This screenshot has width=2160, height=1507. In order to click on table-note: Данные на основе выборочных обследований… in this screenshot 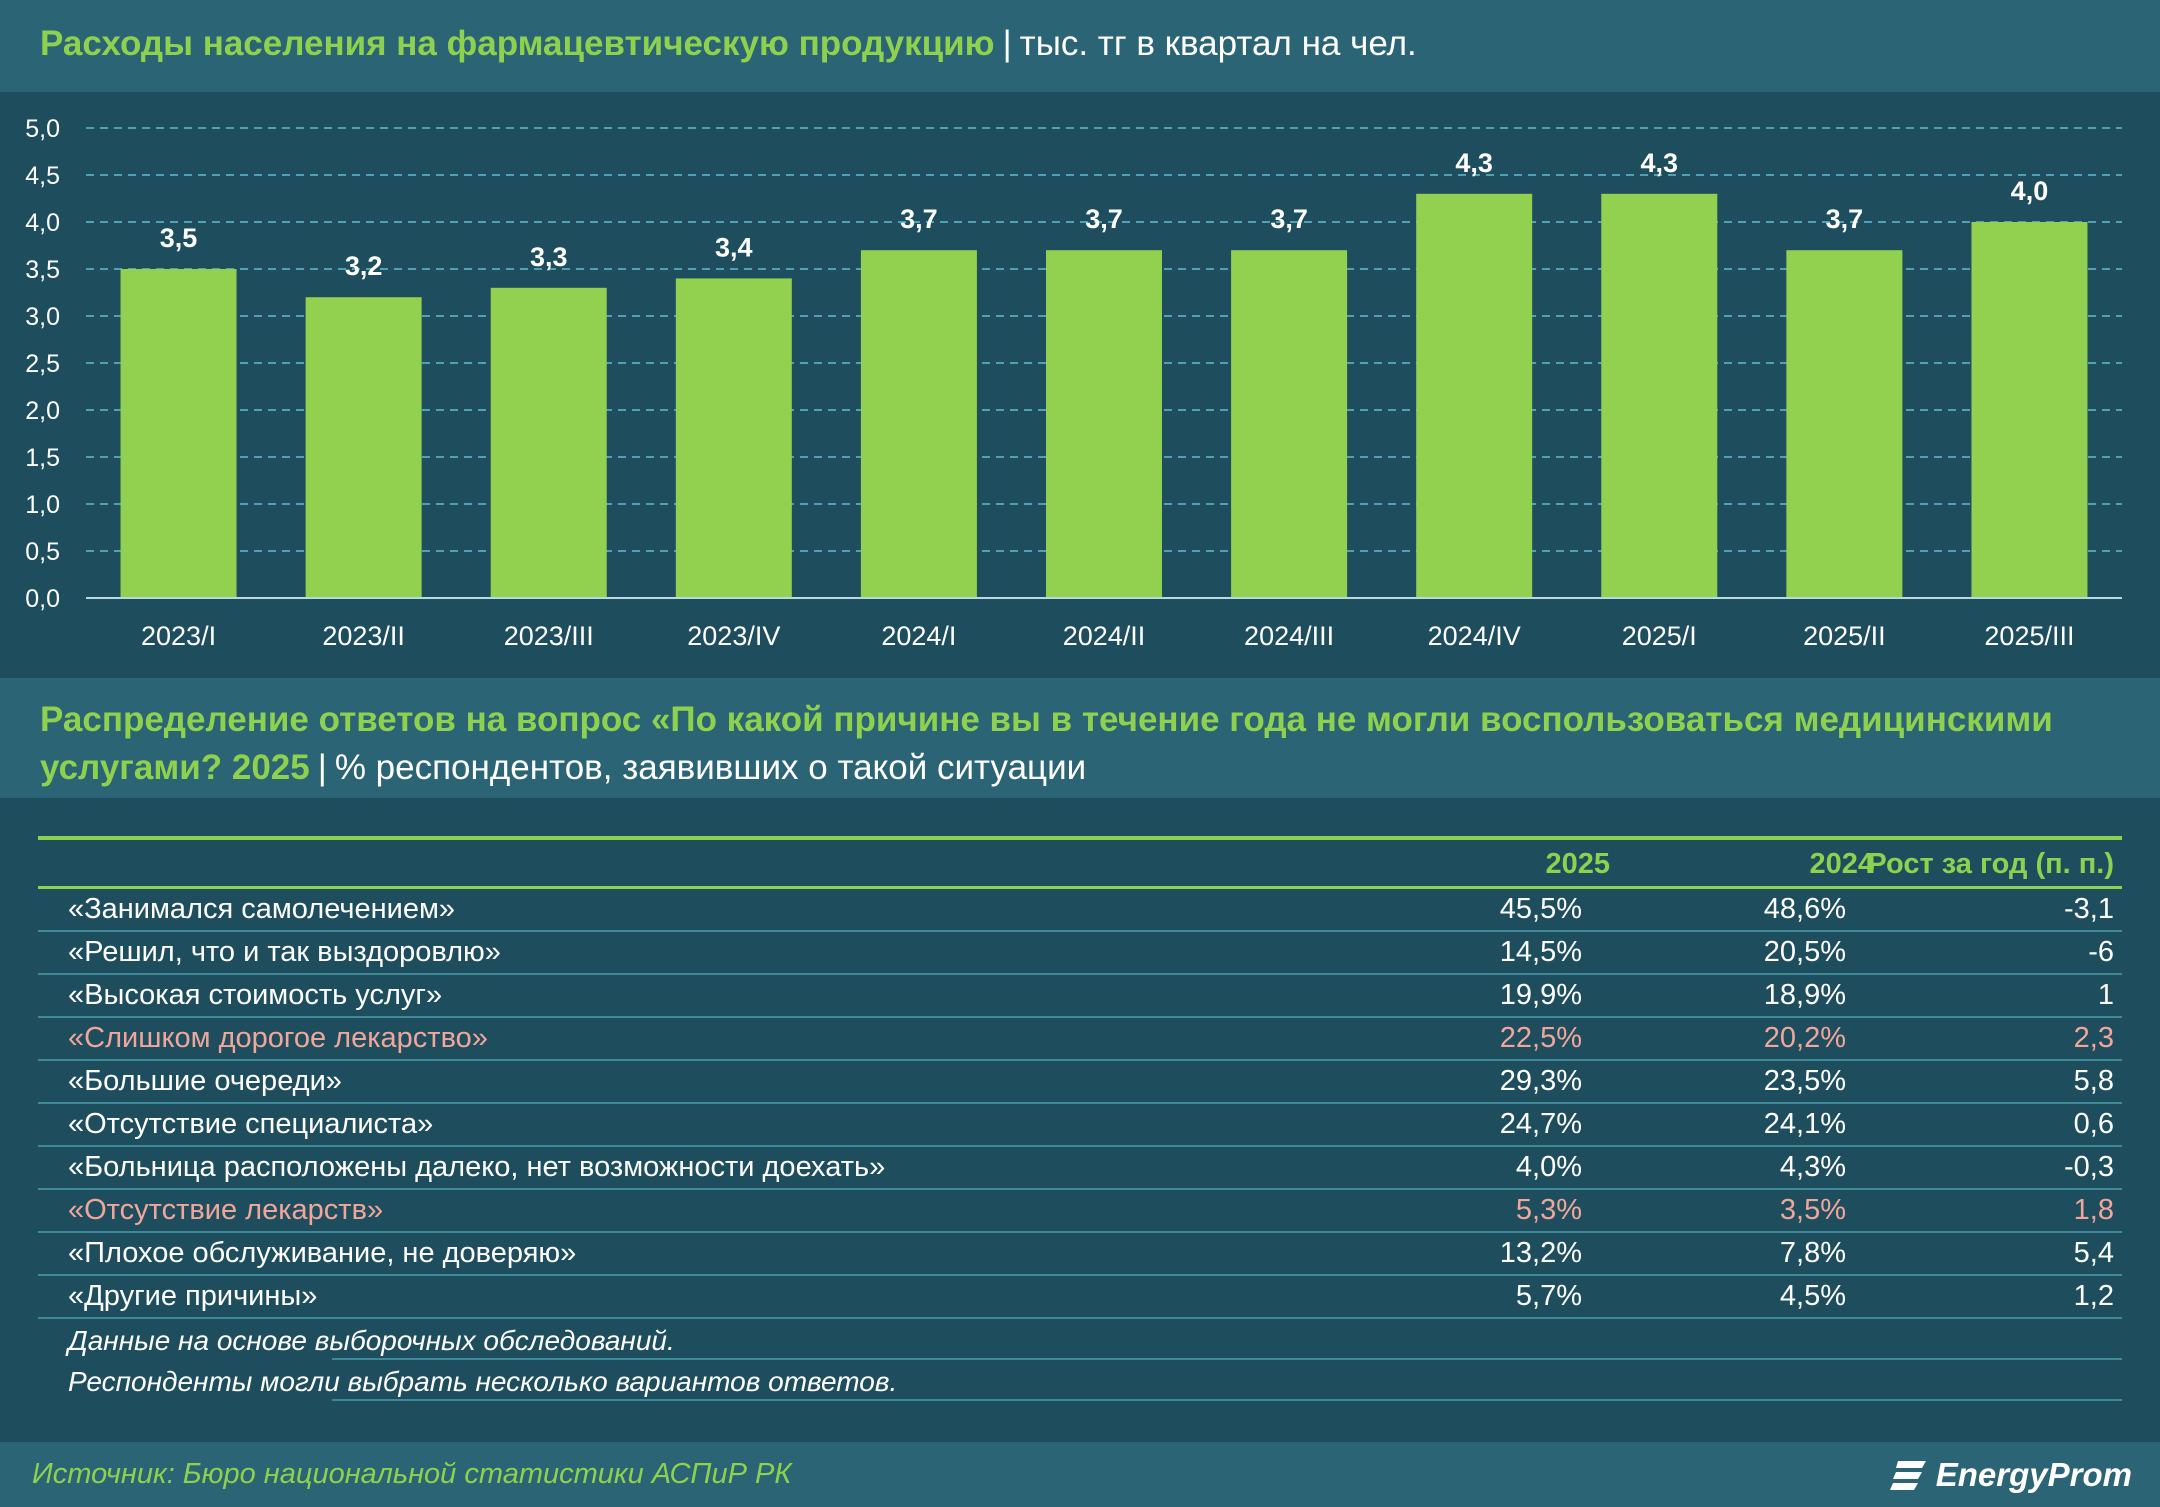, I will do `click(1080, 1339)`.